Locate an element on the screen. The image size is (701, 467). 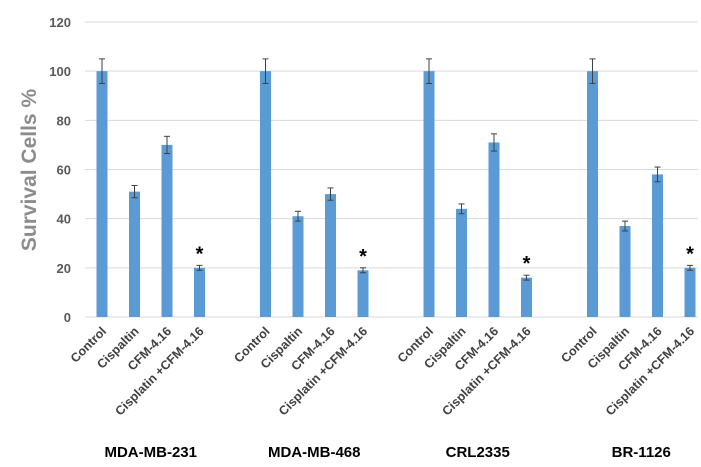
group-label-0: MDA-MB-231 is located at coordinates (150, 452).